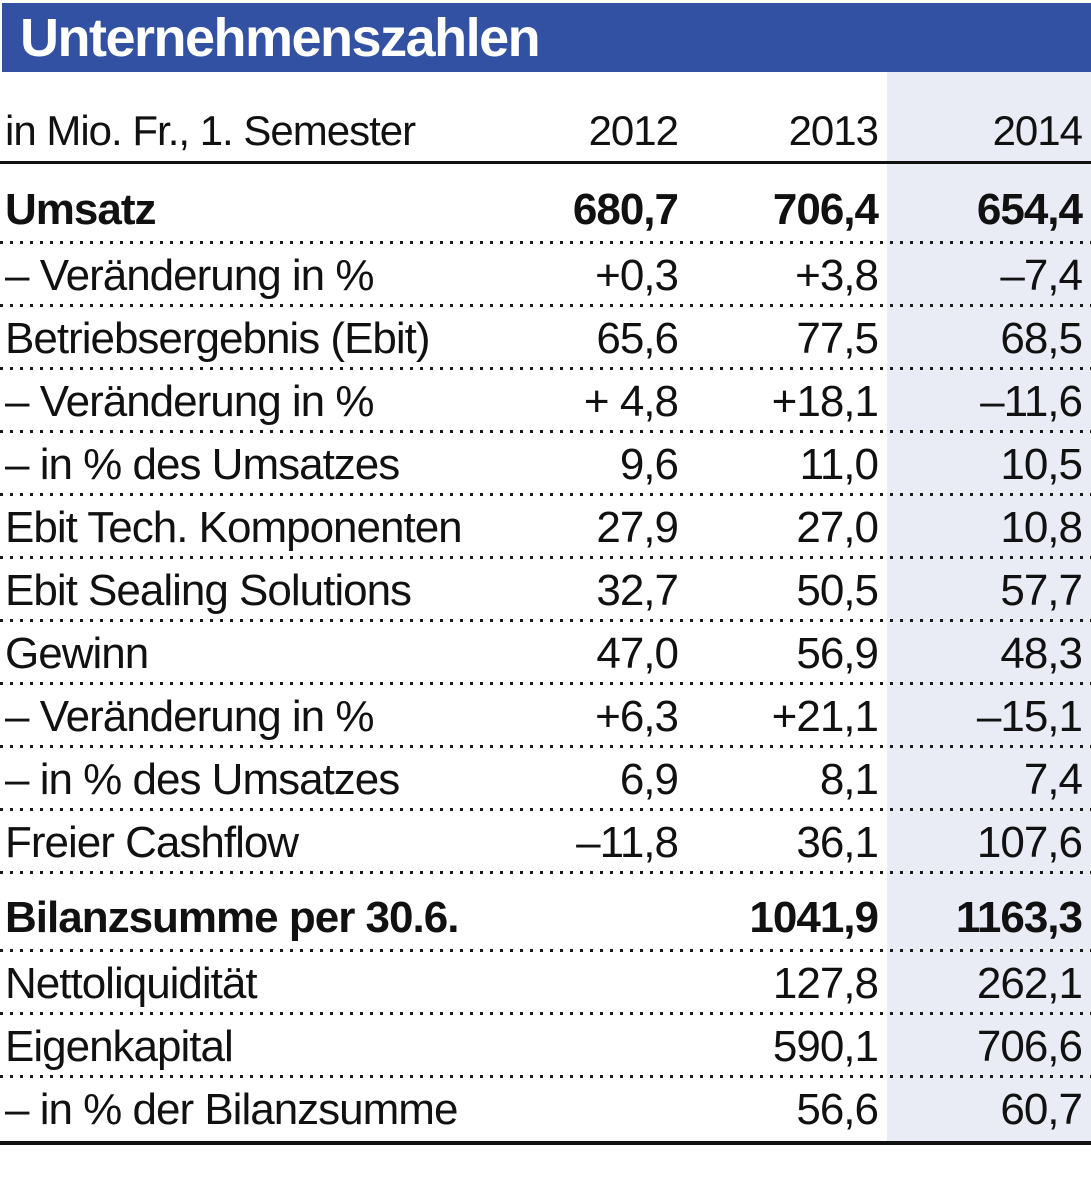 The height and width of the screenshot is (1182, 1091). I want to click on value-2014: –15,1, so click(1029, 716).